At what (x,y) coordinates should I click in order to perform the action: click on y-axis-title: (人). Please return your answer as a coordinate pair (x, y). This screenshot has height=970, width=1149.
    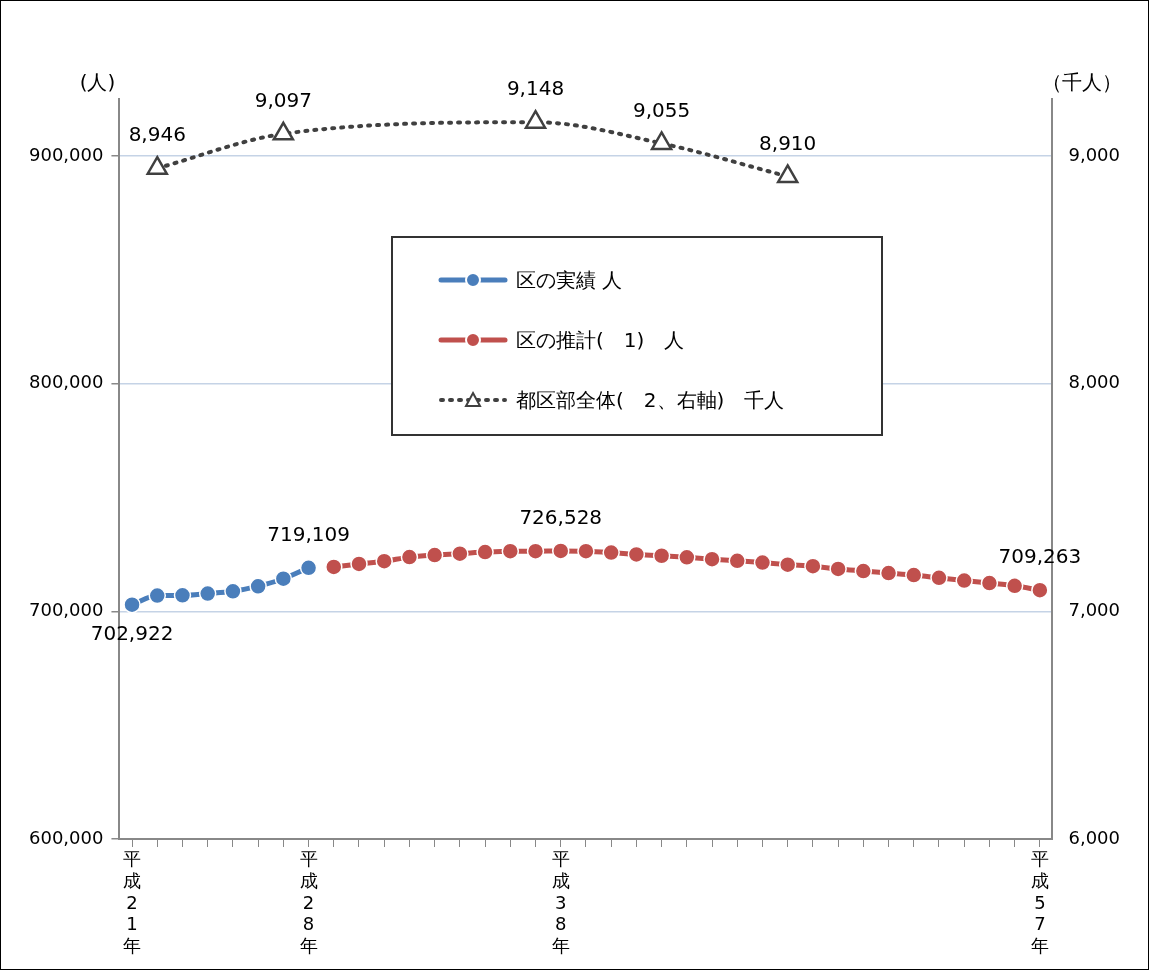
    Looking at the image, I should click on (97, 82).